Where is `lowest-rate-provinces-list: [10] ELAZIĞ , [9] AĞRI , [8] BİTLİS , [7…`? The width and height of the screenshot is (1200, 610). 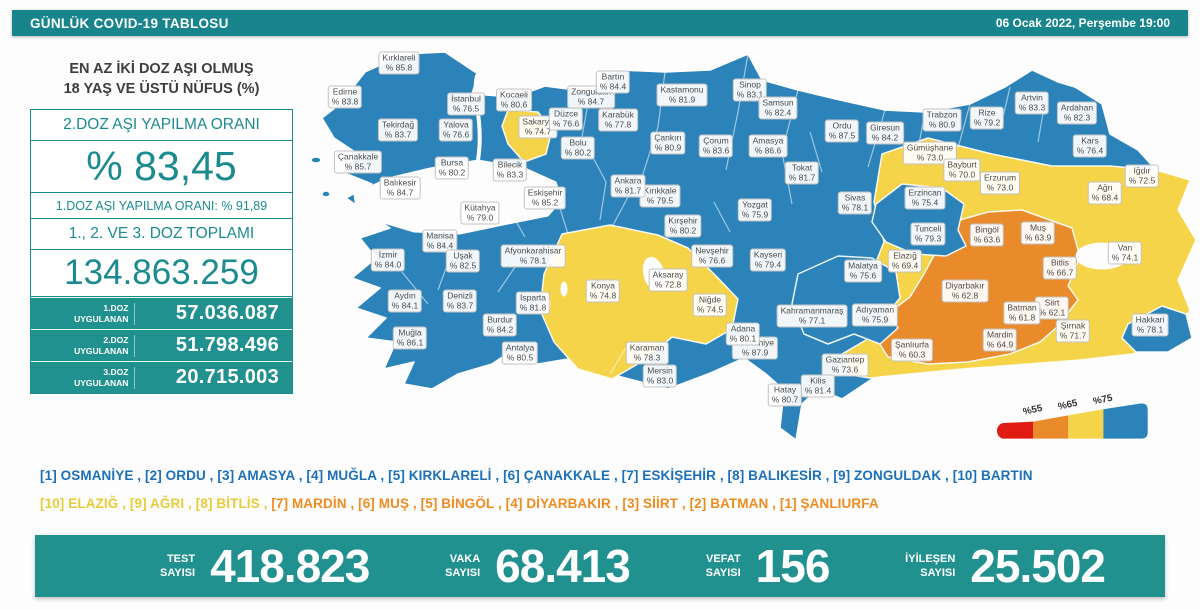
lowest-rate-provinces-list: [10] ELAZIĞ , [9] AĞRI , [8] BİTLİS , [7… is located at coordinates (459, 503).